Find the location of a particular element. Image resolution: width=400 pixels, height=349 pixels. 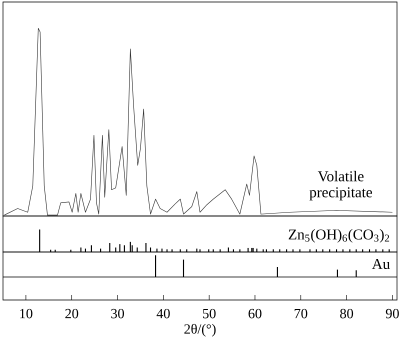

x-tick-label: 70 is located at coordinates (301, 313).